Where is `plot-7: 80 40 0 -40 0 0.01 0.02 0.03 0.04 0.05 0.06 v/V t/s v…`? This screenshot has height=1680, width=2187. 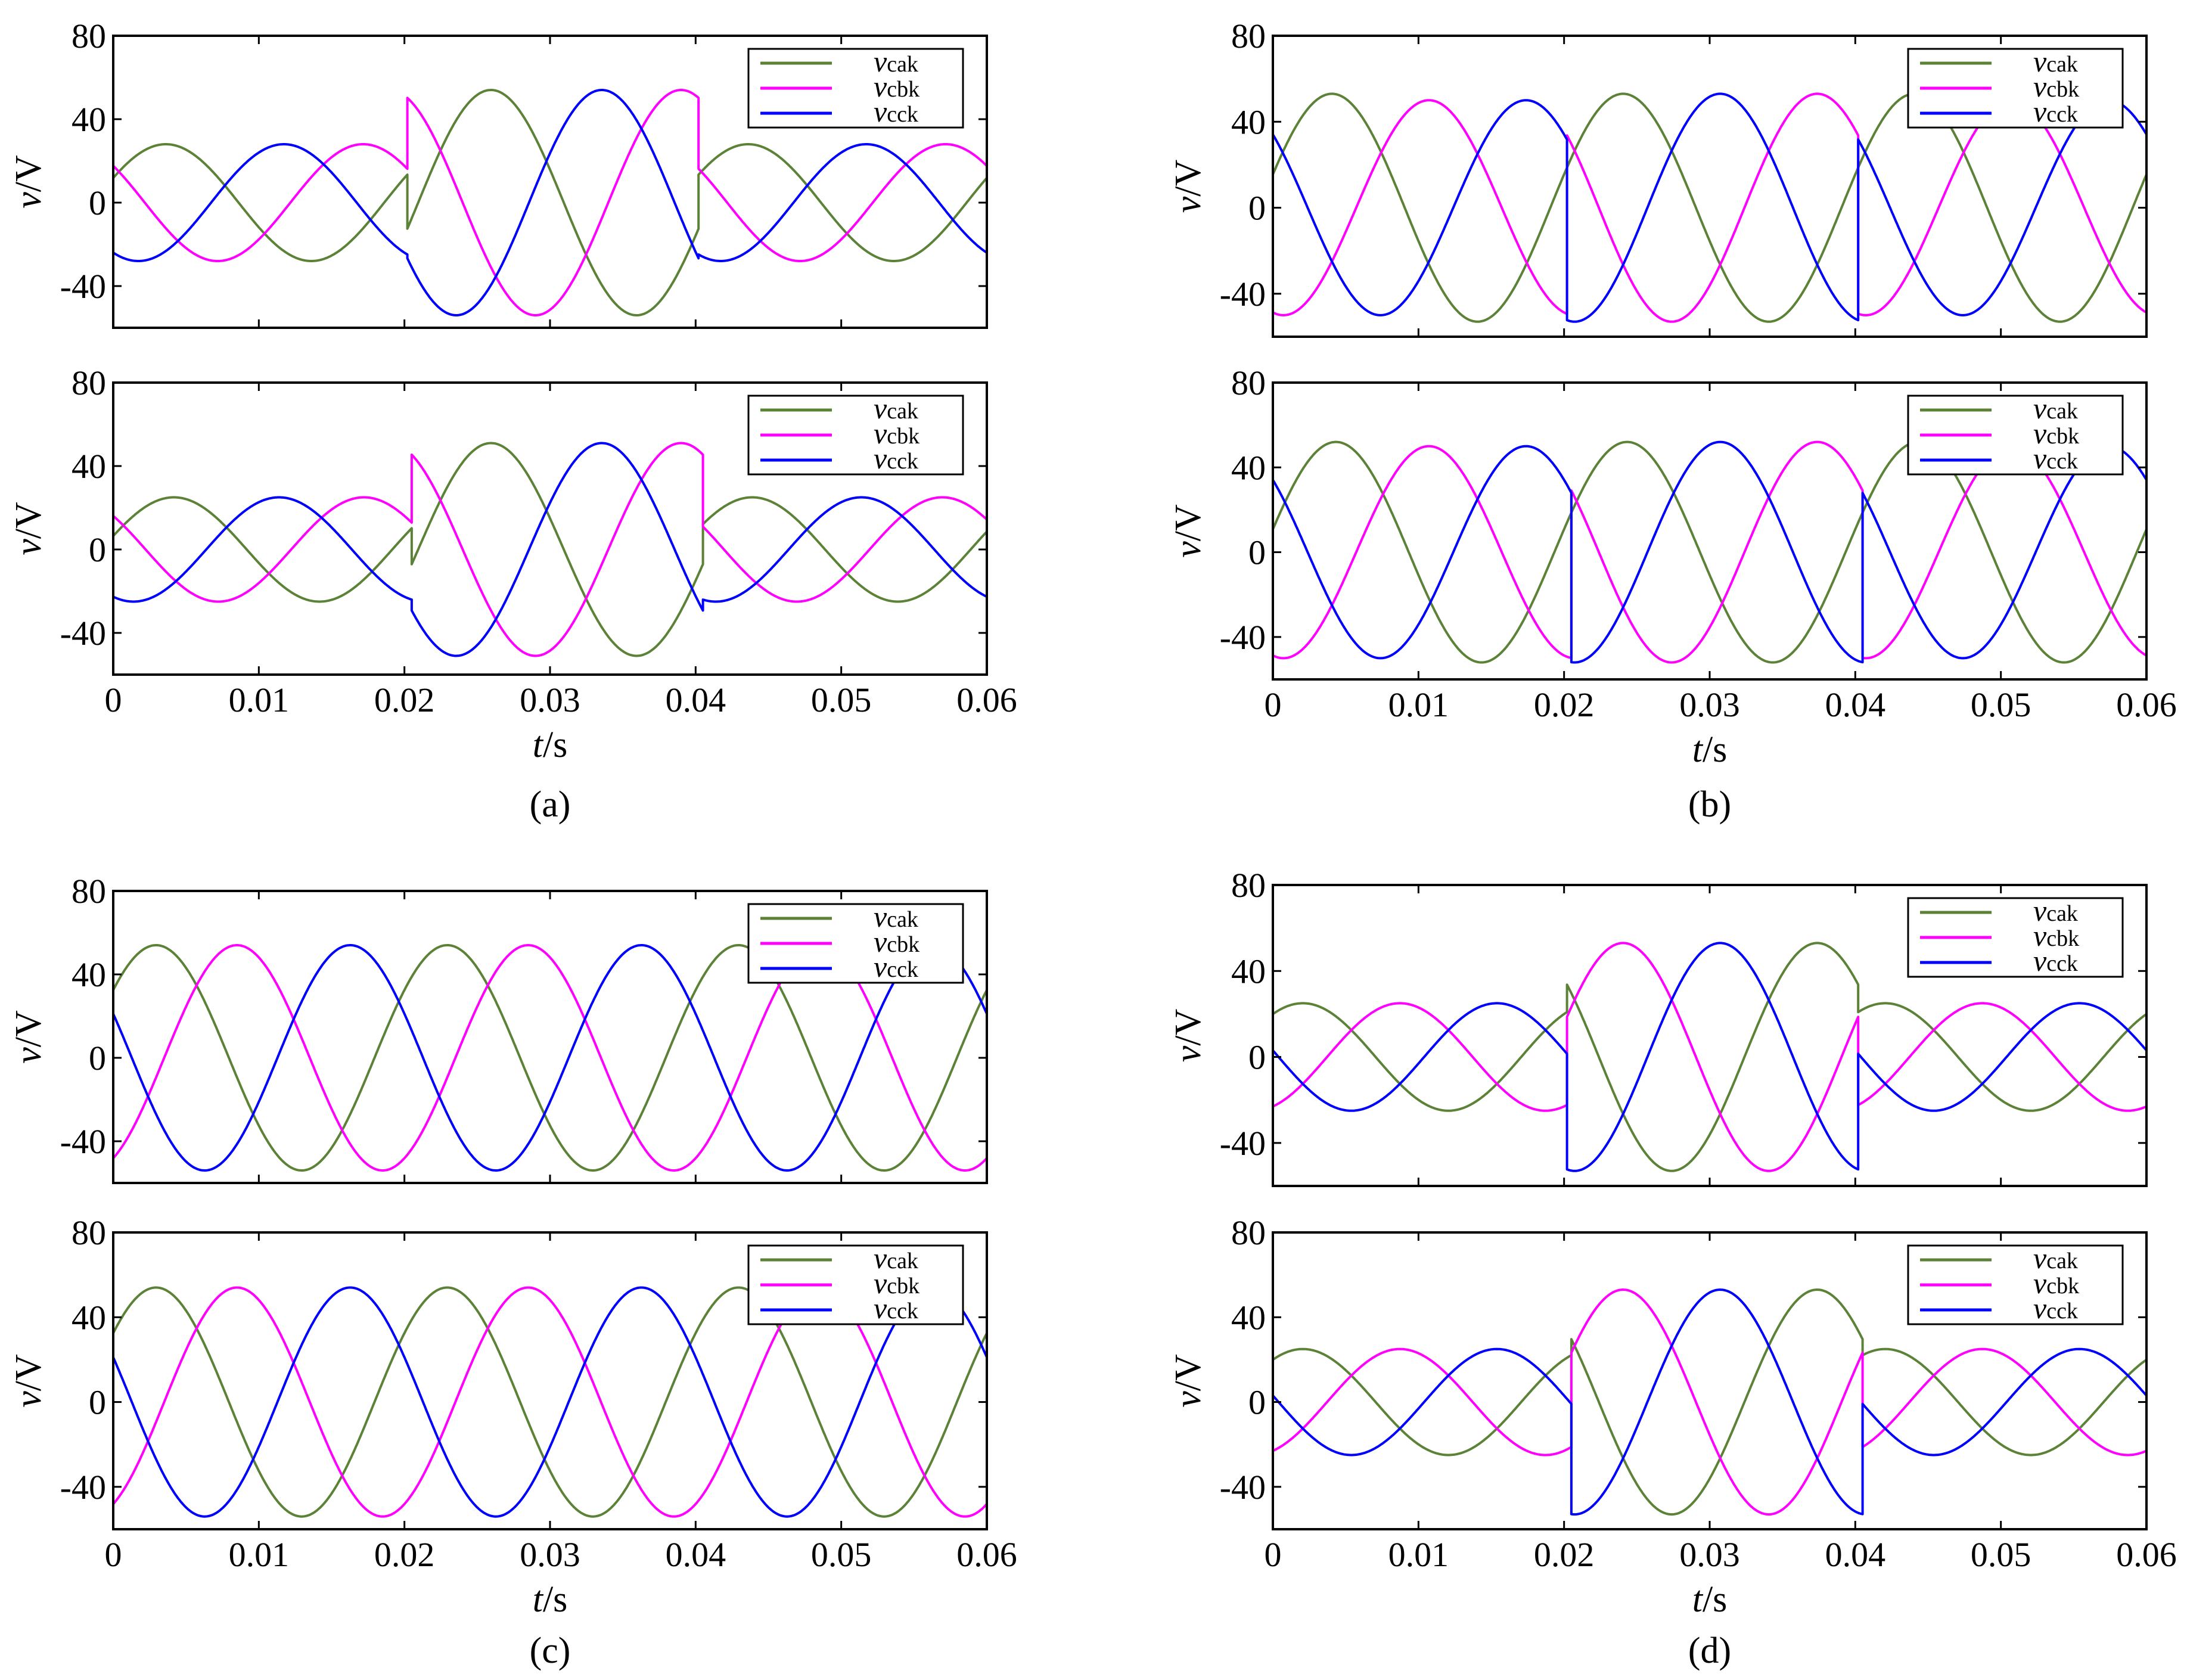 plot-7: 80 40 0 -40 0 0.01 0.02 0.03 0.04 0.05 0.06 v/V t/s v… is located at coordinates (1672, 1416).